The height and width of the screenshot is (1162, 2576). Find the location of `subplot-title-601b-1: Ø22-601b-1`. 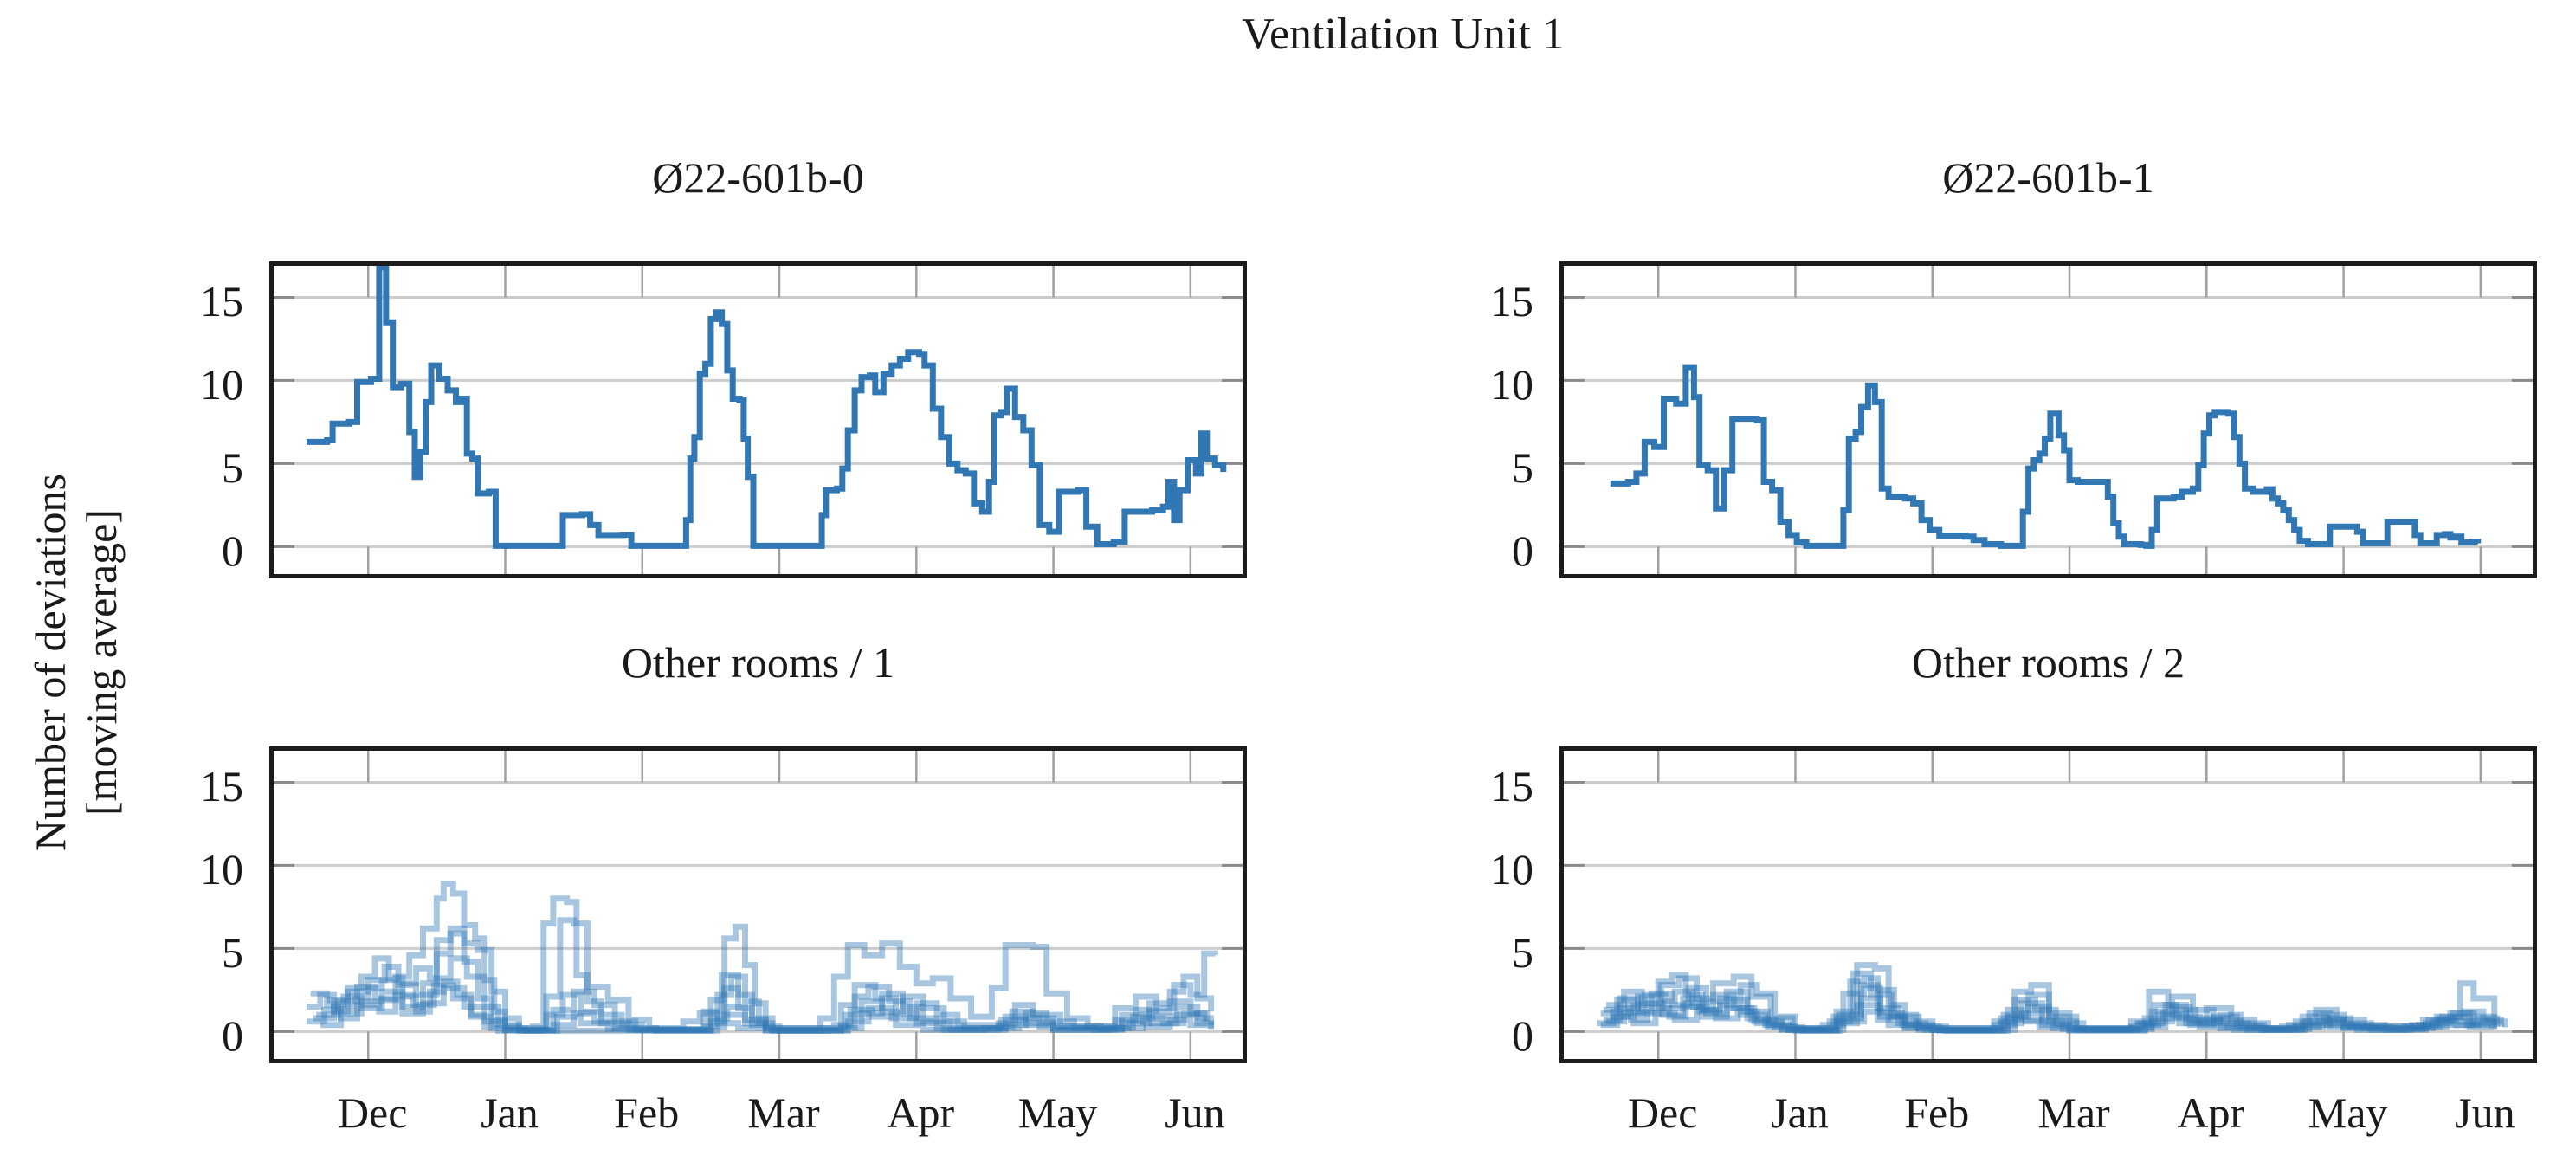

subplot-title-601b-1: Ø22-601b-1 is located at coordinates (2048, 177).